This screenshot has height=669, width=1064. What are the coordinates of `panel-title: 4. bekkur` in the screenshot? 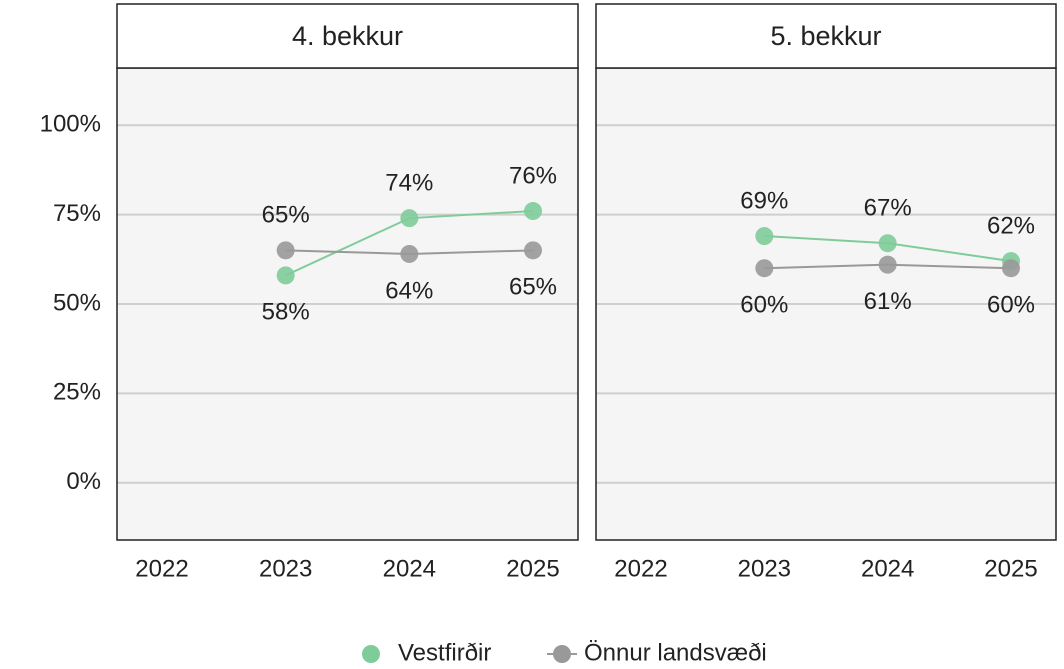 It's located at (347, 36).